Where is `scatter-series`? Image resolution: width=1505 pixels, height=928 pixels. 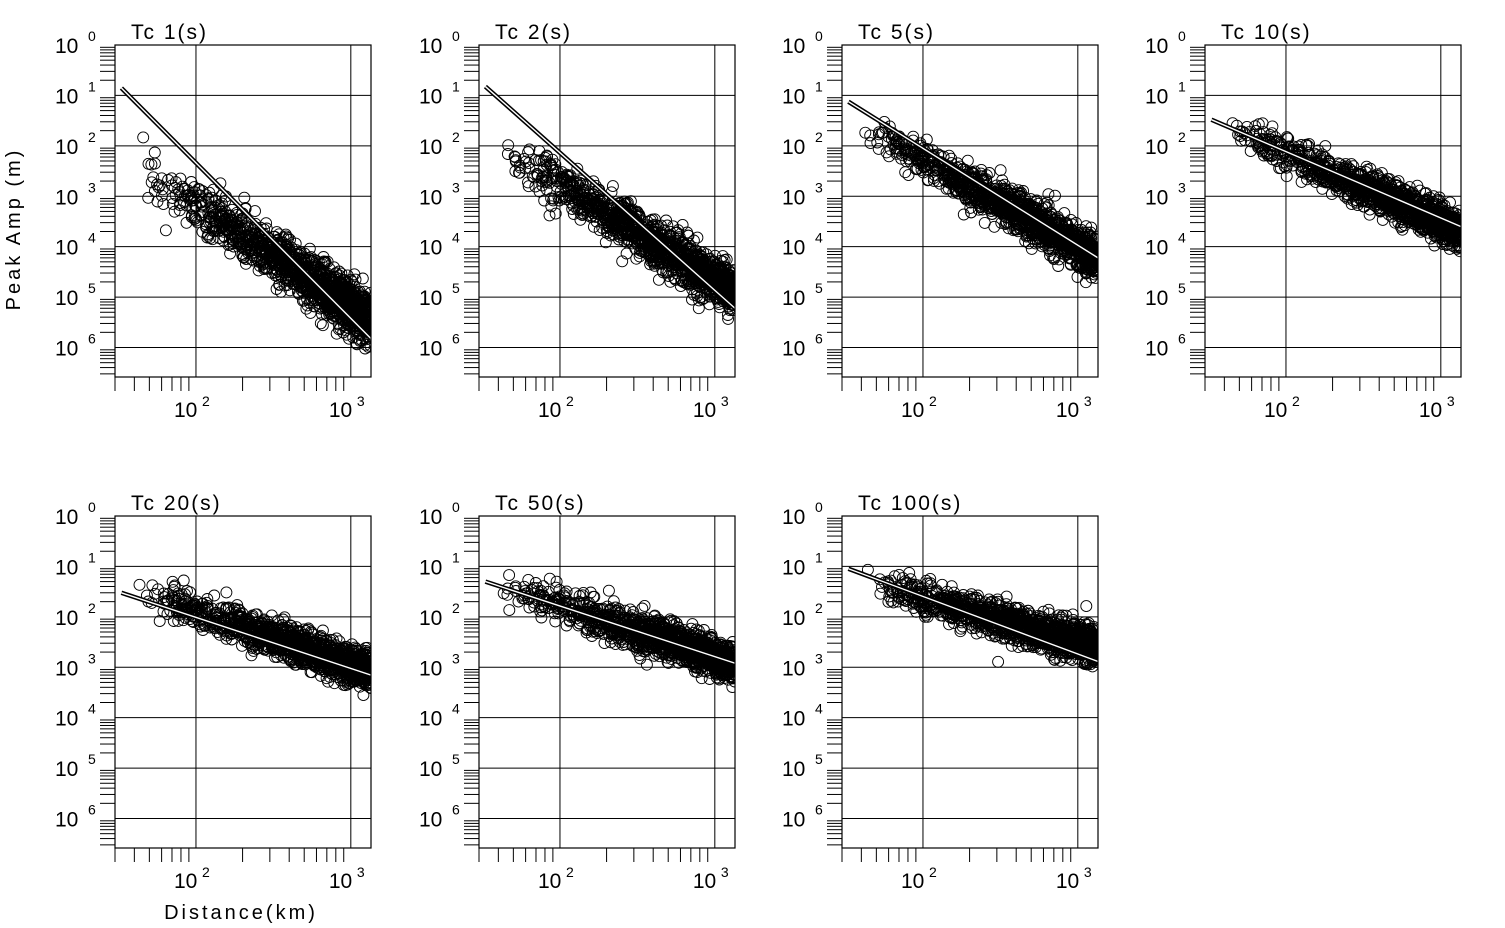 scatter-series is located at coordinates (254, 243).